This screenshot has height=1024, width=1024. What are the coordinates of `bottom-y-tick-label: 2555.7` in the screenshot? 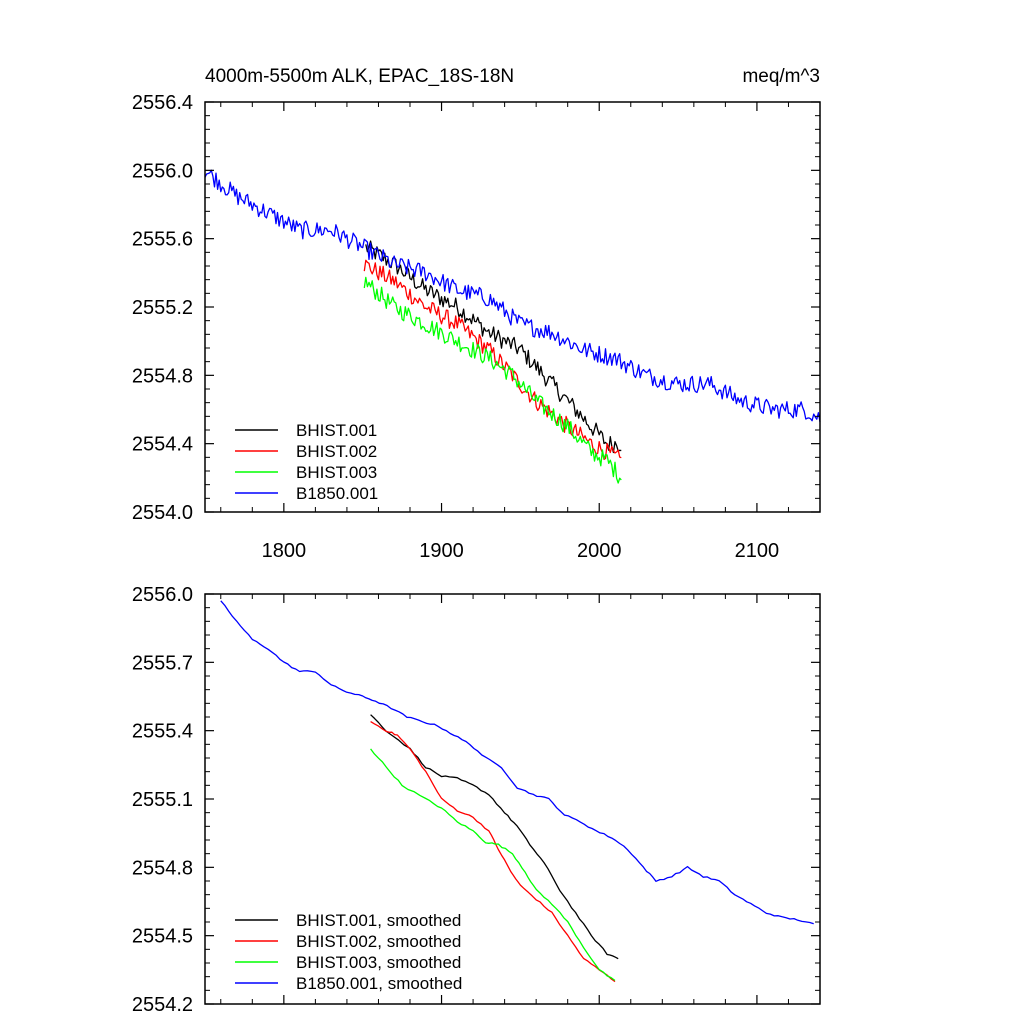 It's located at (162, 663).